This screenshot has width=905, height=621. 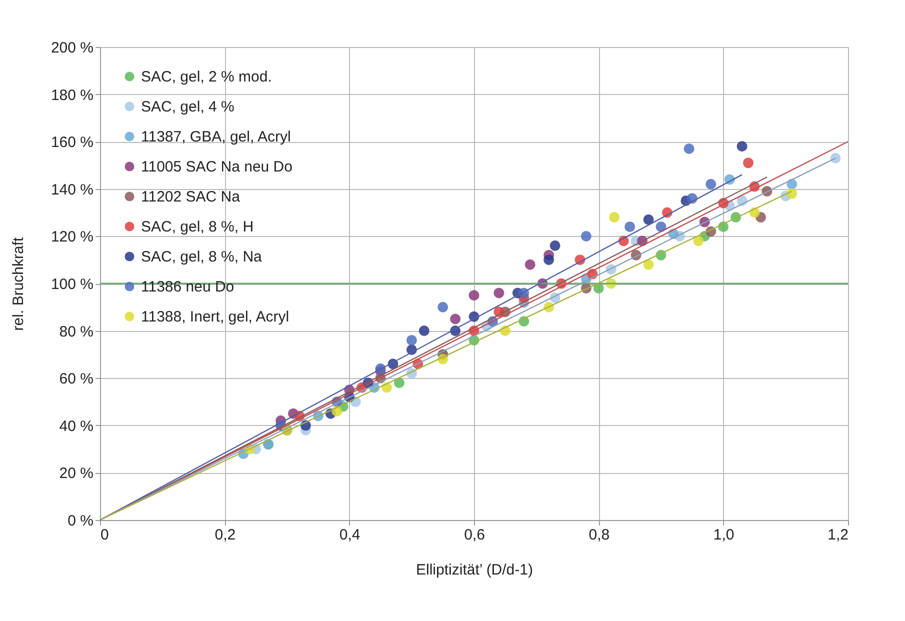 What do you see at coordinates (81, 521) in the screenshot?
I see `y-tick-label: 0 %` at bounding box center [81, 521].